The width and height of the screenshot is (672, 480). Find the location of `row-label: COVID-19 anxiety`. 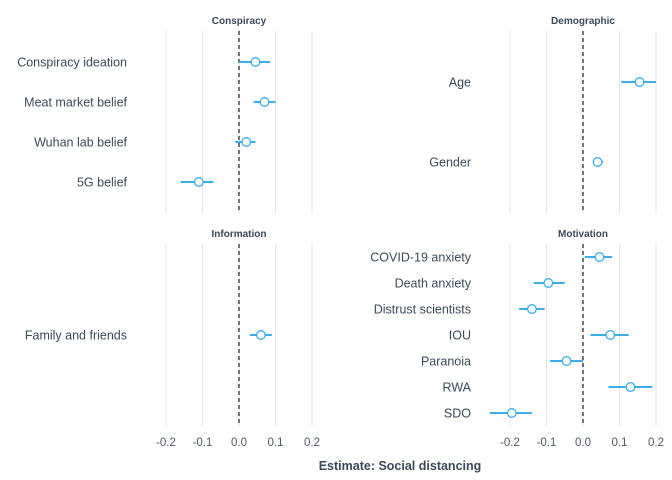

row-label: COVID-19 anxiety is located at coordinates (420, 258).